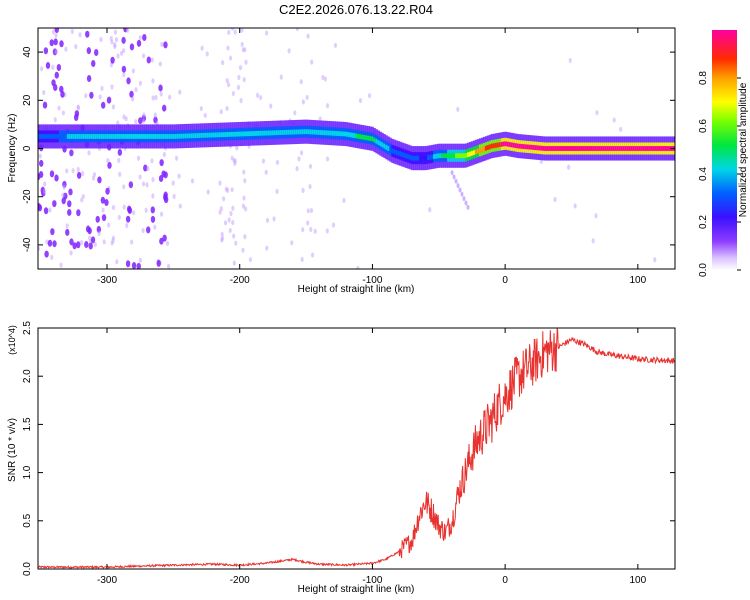 This screenshot has width=750, height=600. I want to click on colorbar-tick-label: 0.2, so click(703, 222).